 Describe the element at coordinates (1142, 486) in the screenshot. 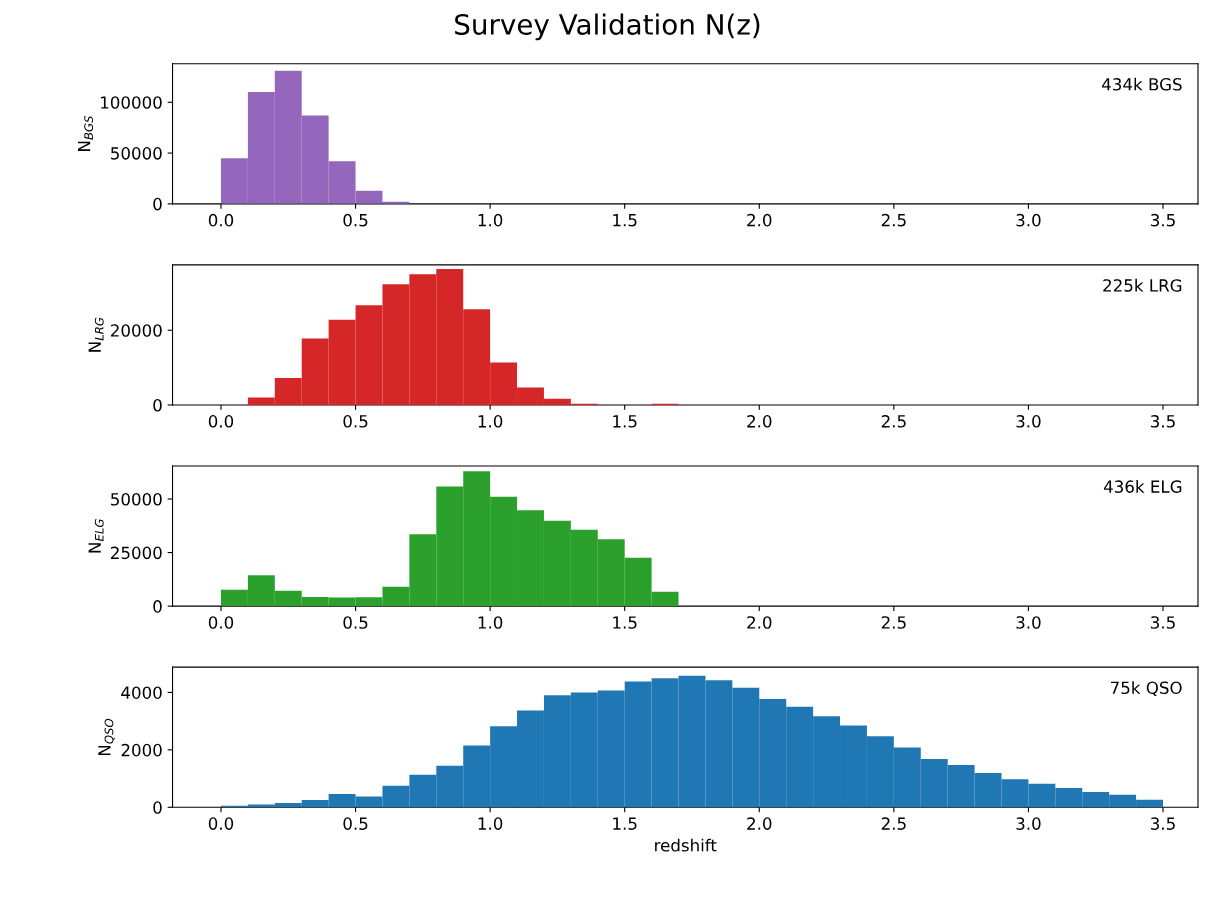

I see `annotation: 436k ELG` at that location.